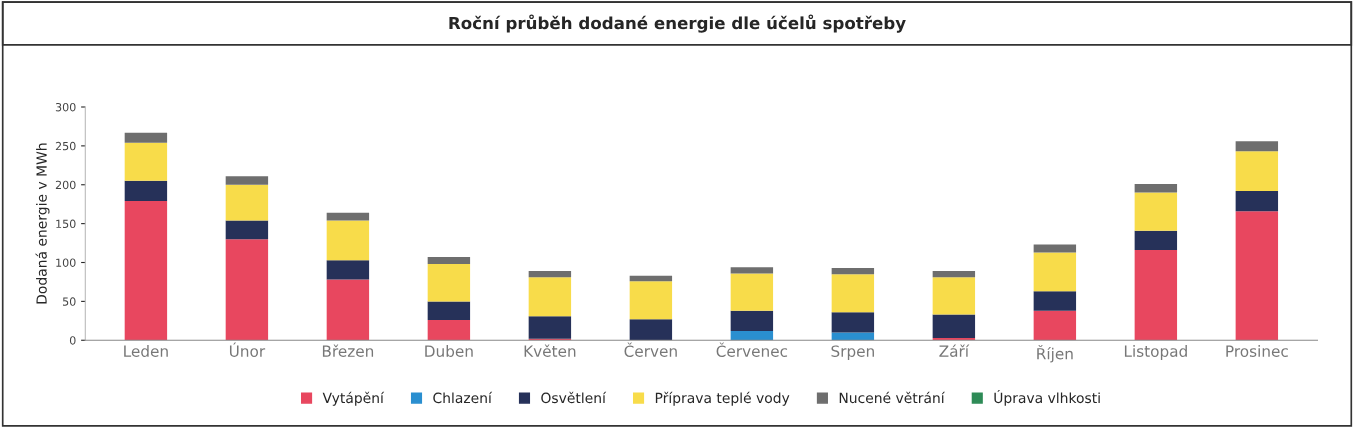  What do you see at coordinates (677, 23) in the screenshot?
I see `chart-title: Roční průběh dodané energie dle účelů spotřeby` at bounding box center [677, 23].